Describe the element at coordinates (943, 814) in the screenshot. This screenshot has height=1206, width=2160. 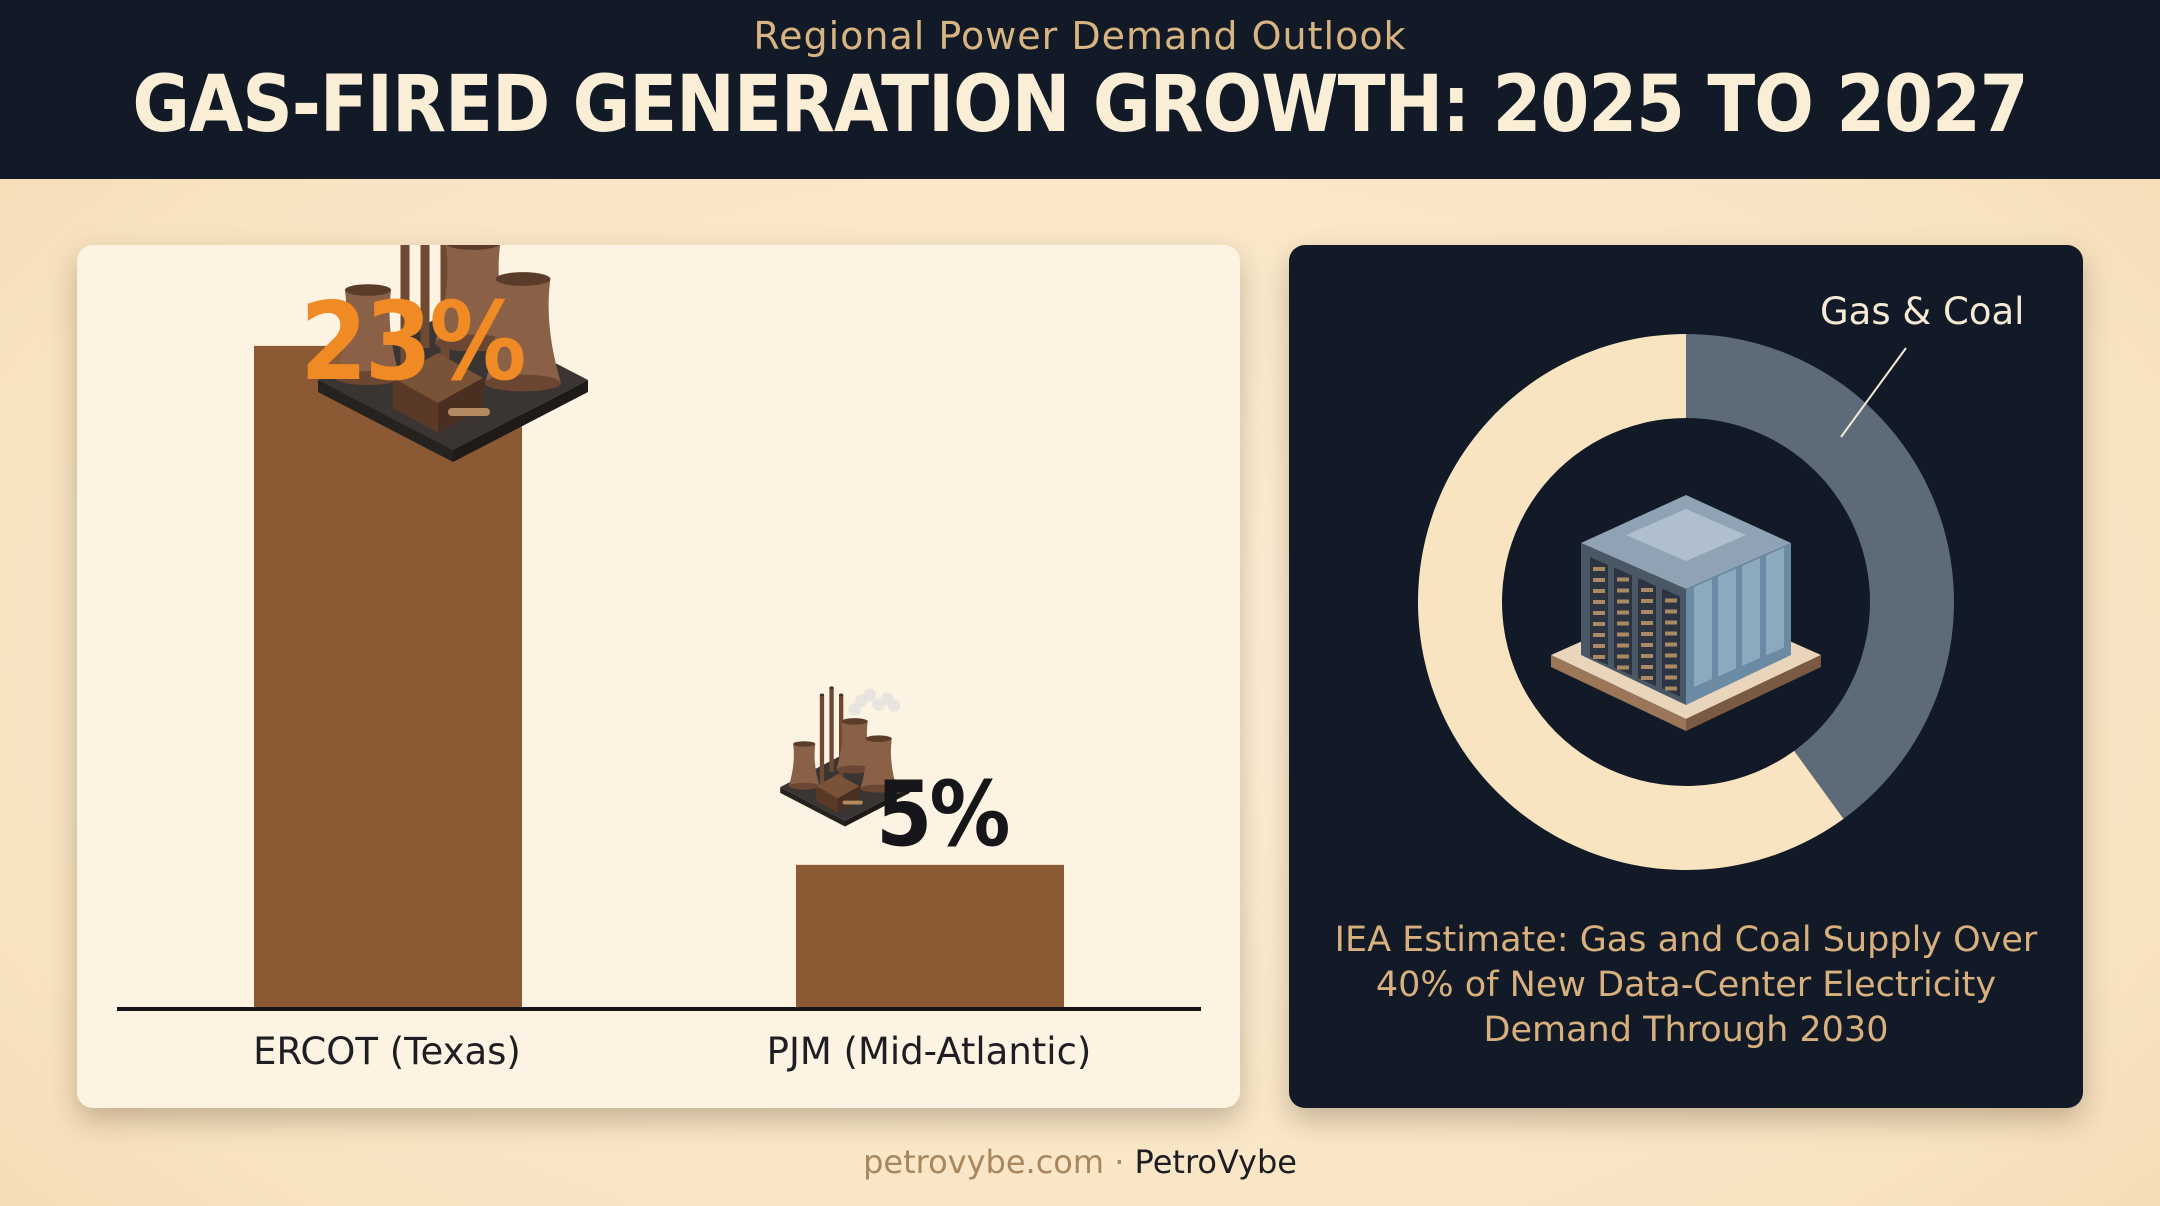
I see `bar-value-label-pjm: 5%` at that location.